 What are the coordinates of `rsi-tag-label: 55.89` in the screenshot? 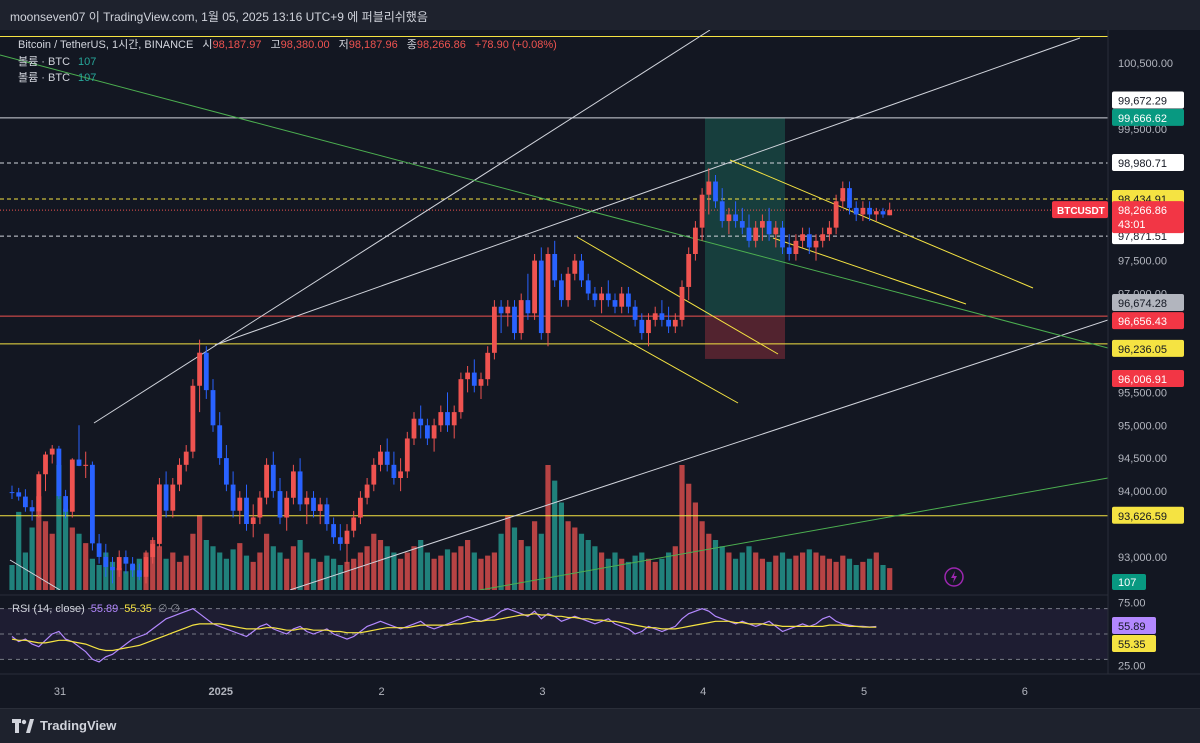 It's located at (1132, 627).